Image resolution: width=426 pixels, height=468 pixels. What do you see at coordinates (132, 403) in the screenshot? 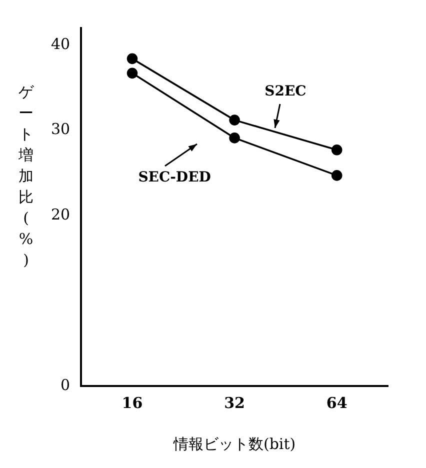
I see `x-tick-label: 16` at bounding box center [132, 403].